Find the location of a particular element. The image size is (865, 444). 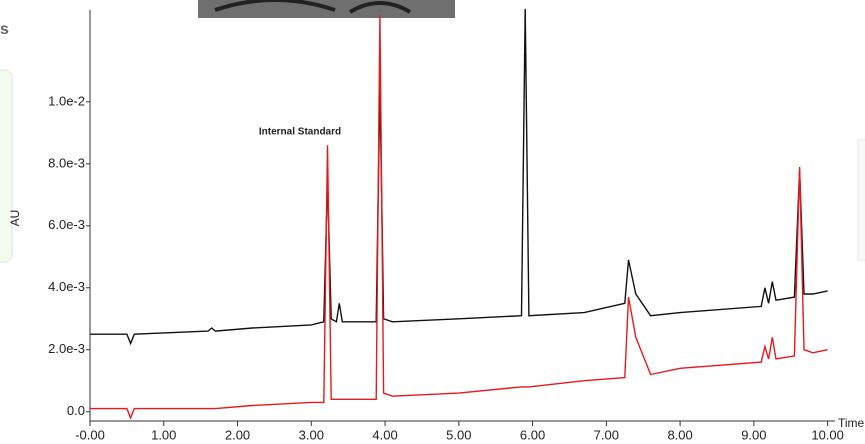

x-tick-label: 9.00 is located at coordinates (753, 434).